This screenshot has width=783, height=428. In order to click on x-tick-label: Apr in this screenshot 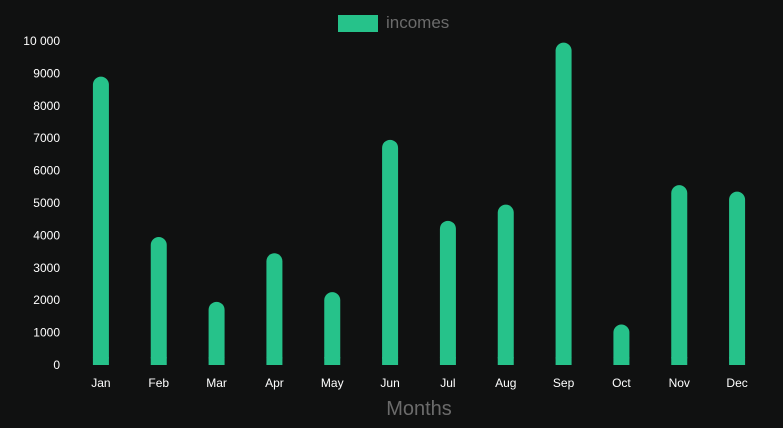, I will do `click(274, 383)`.